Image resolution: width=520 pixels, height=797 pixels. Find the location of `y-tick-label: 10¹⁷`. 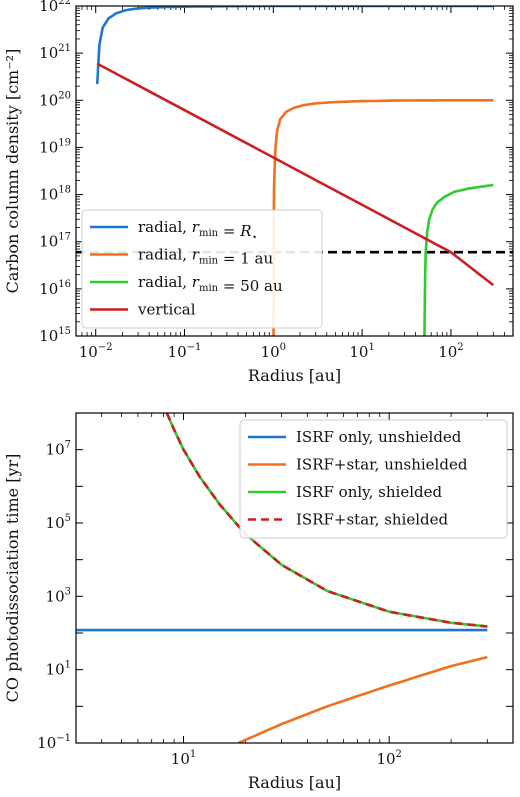

y-tick-label: 10¹⁷ is located at coordinates (55, 241).